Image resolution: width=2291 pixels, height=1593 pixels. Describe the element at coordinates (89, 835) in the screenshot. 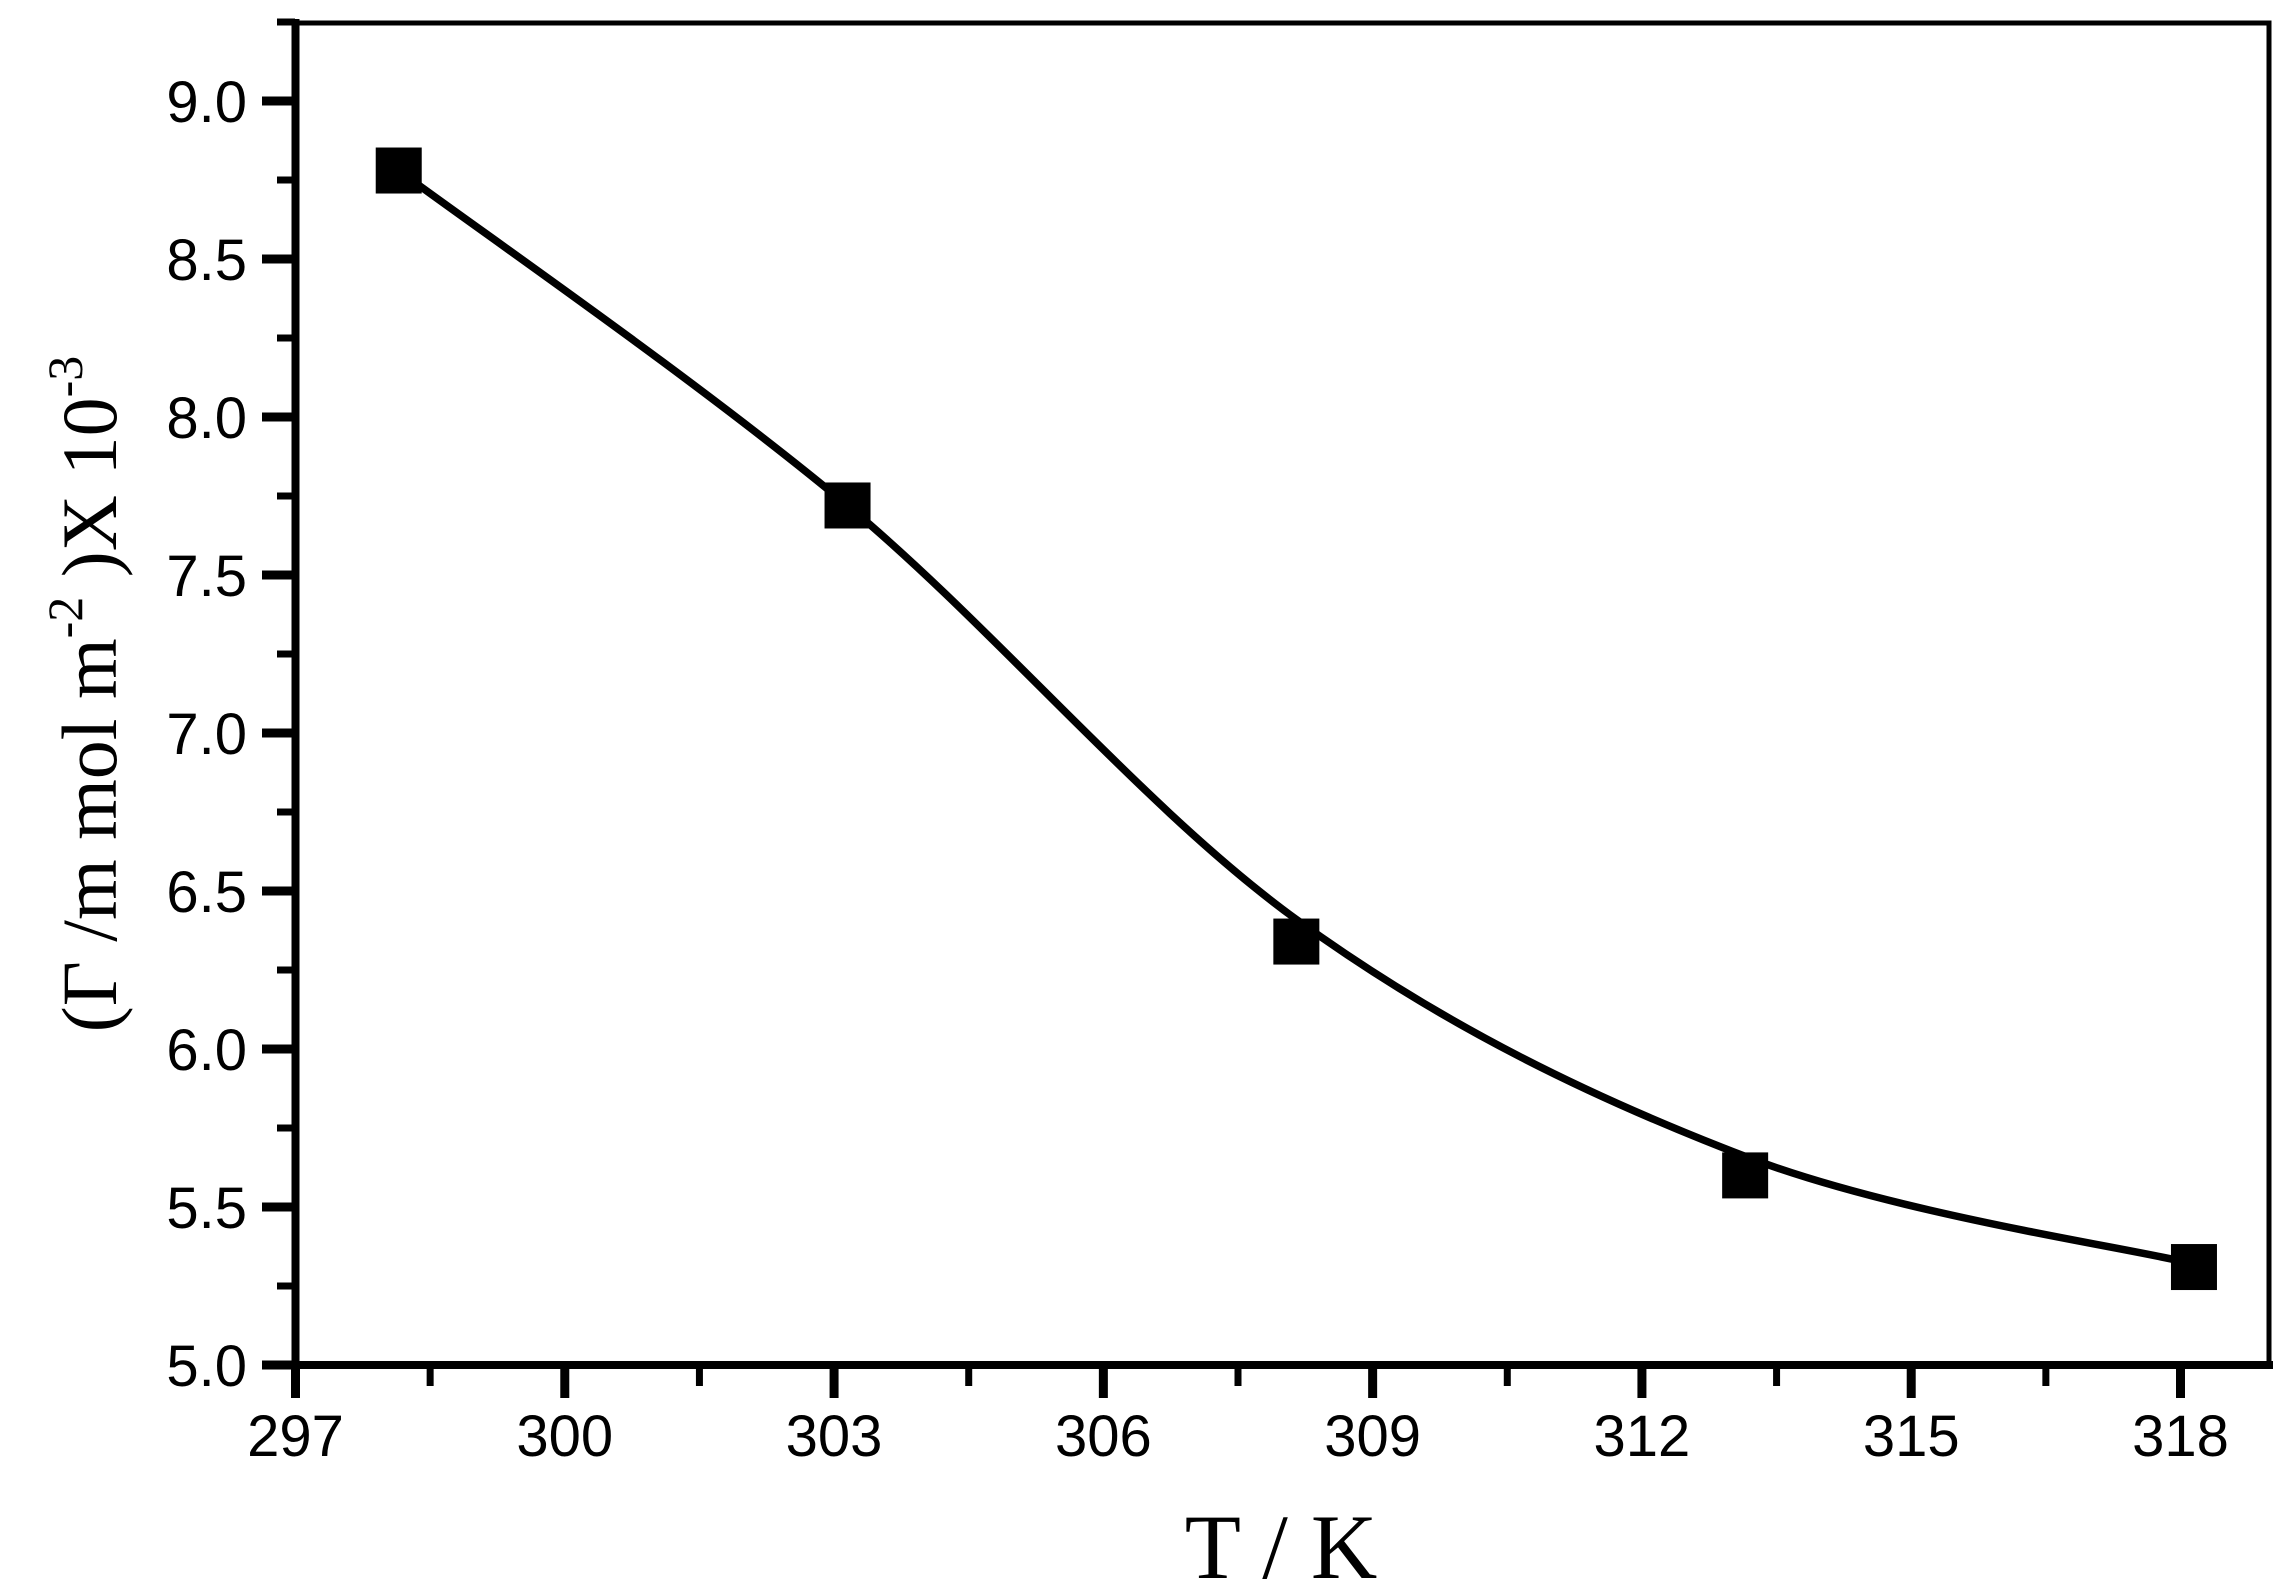

I see `y-title-main: (Γ /m mol m` at that location.